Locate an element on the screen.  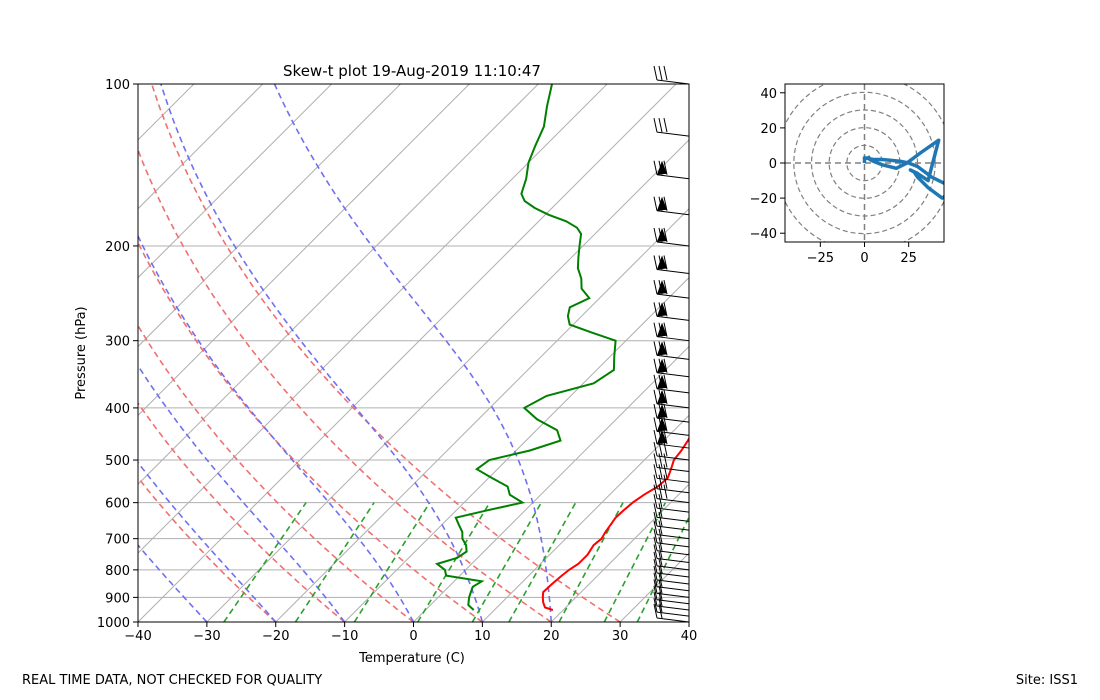
x-tick-label: 30 is located at coordinates (620, 636).